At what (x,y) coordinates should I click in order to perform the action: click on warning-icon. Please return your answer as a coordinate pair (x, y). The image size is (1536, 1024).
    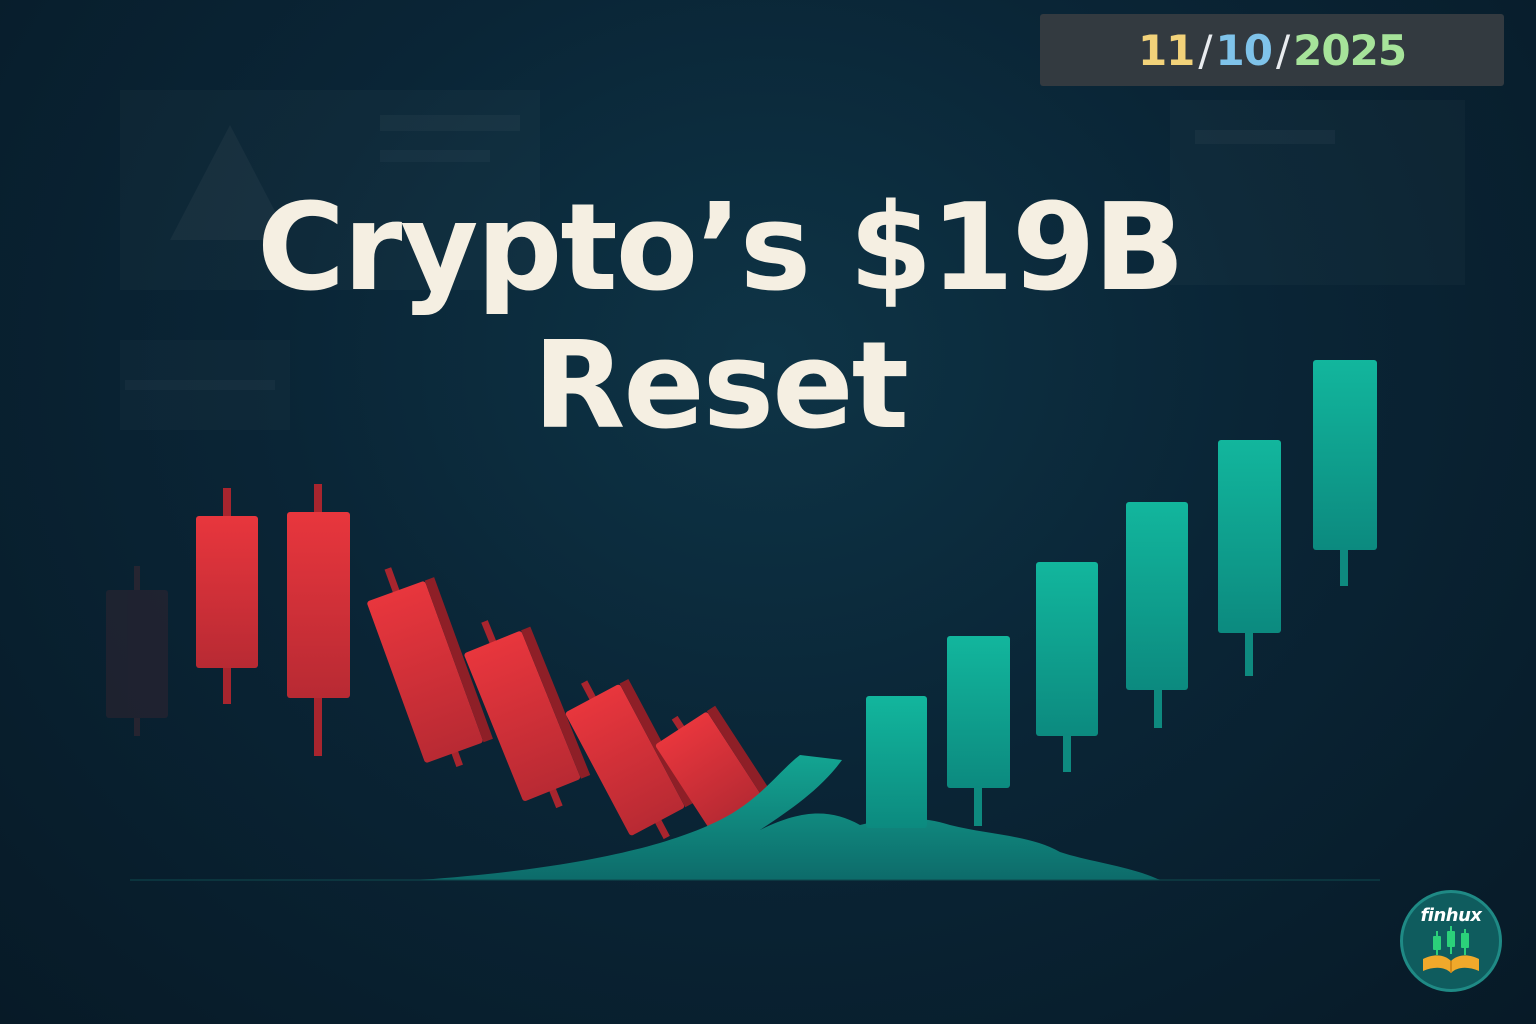
    Looking at the image, I should click on (230, 182).